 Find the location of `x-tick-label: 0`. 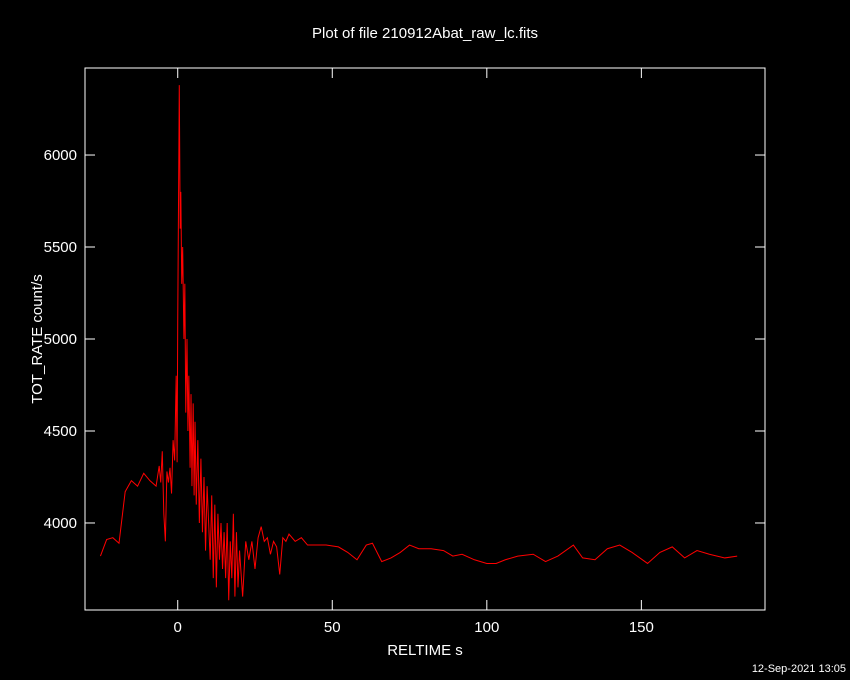

x-tick-label: 0 is located at coordinates (178, 627).